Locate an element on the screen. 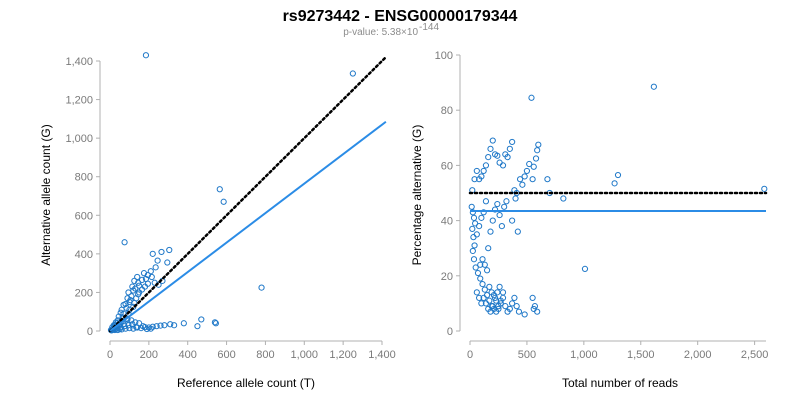 The image size is (800, 400). left-y-axis-label: Alternative allele count (G) is located at coordinates (46, 194).